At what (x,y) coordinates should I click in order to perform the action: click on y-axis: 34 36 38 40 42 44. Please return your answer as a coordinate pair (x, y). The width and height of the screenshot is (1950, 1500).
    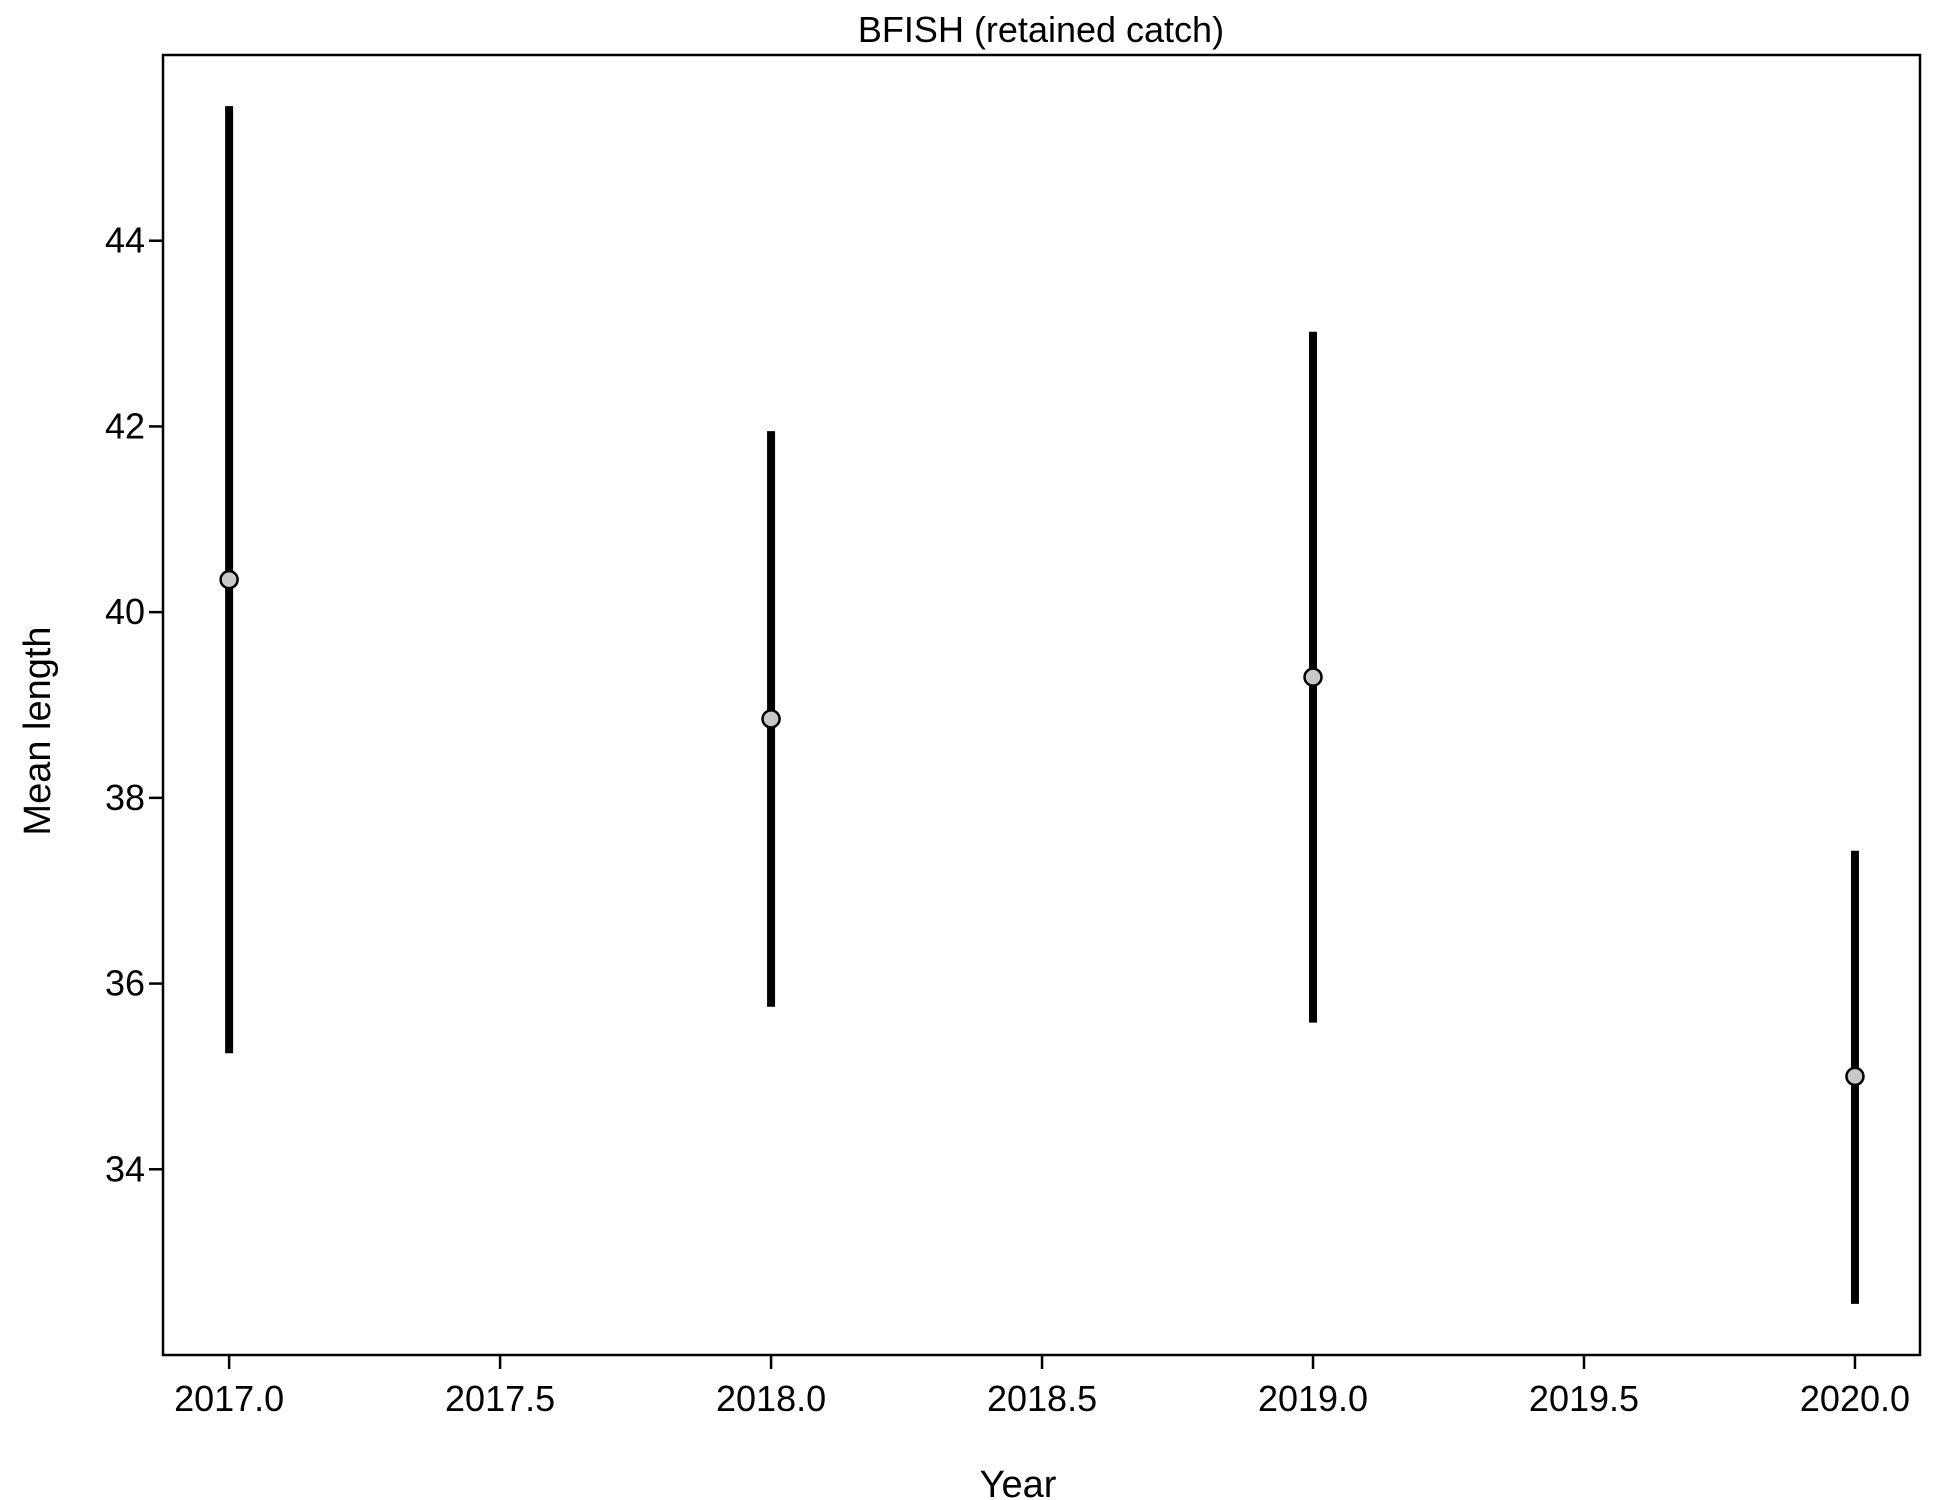
    Looking at the image, I should click on (134, 704).